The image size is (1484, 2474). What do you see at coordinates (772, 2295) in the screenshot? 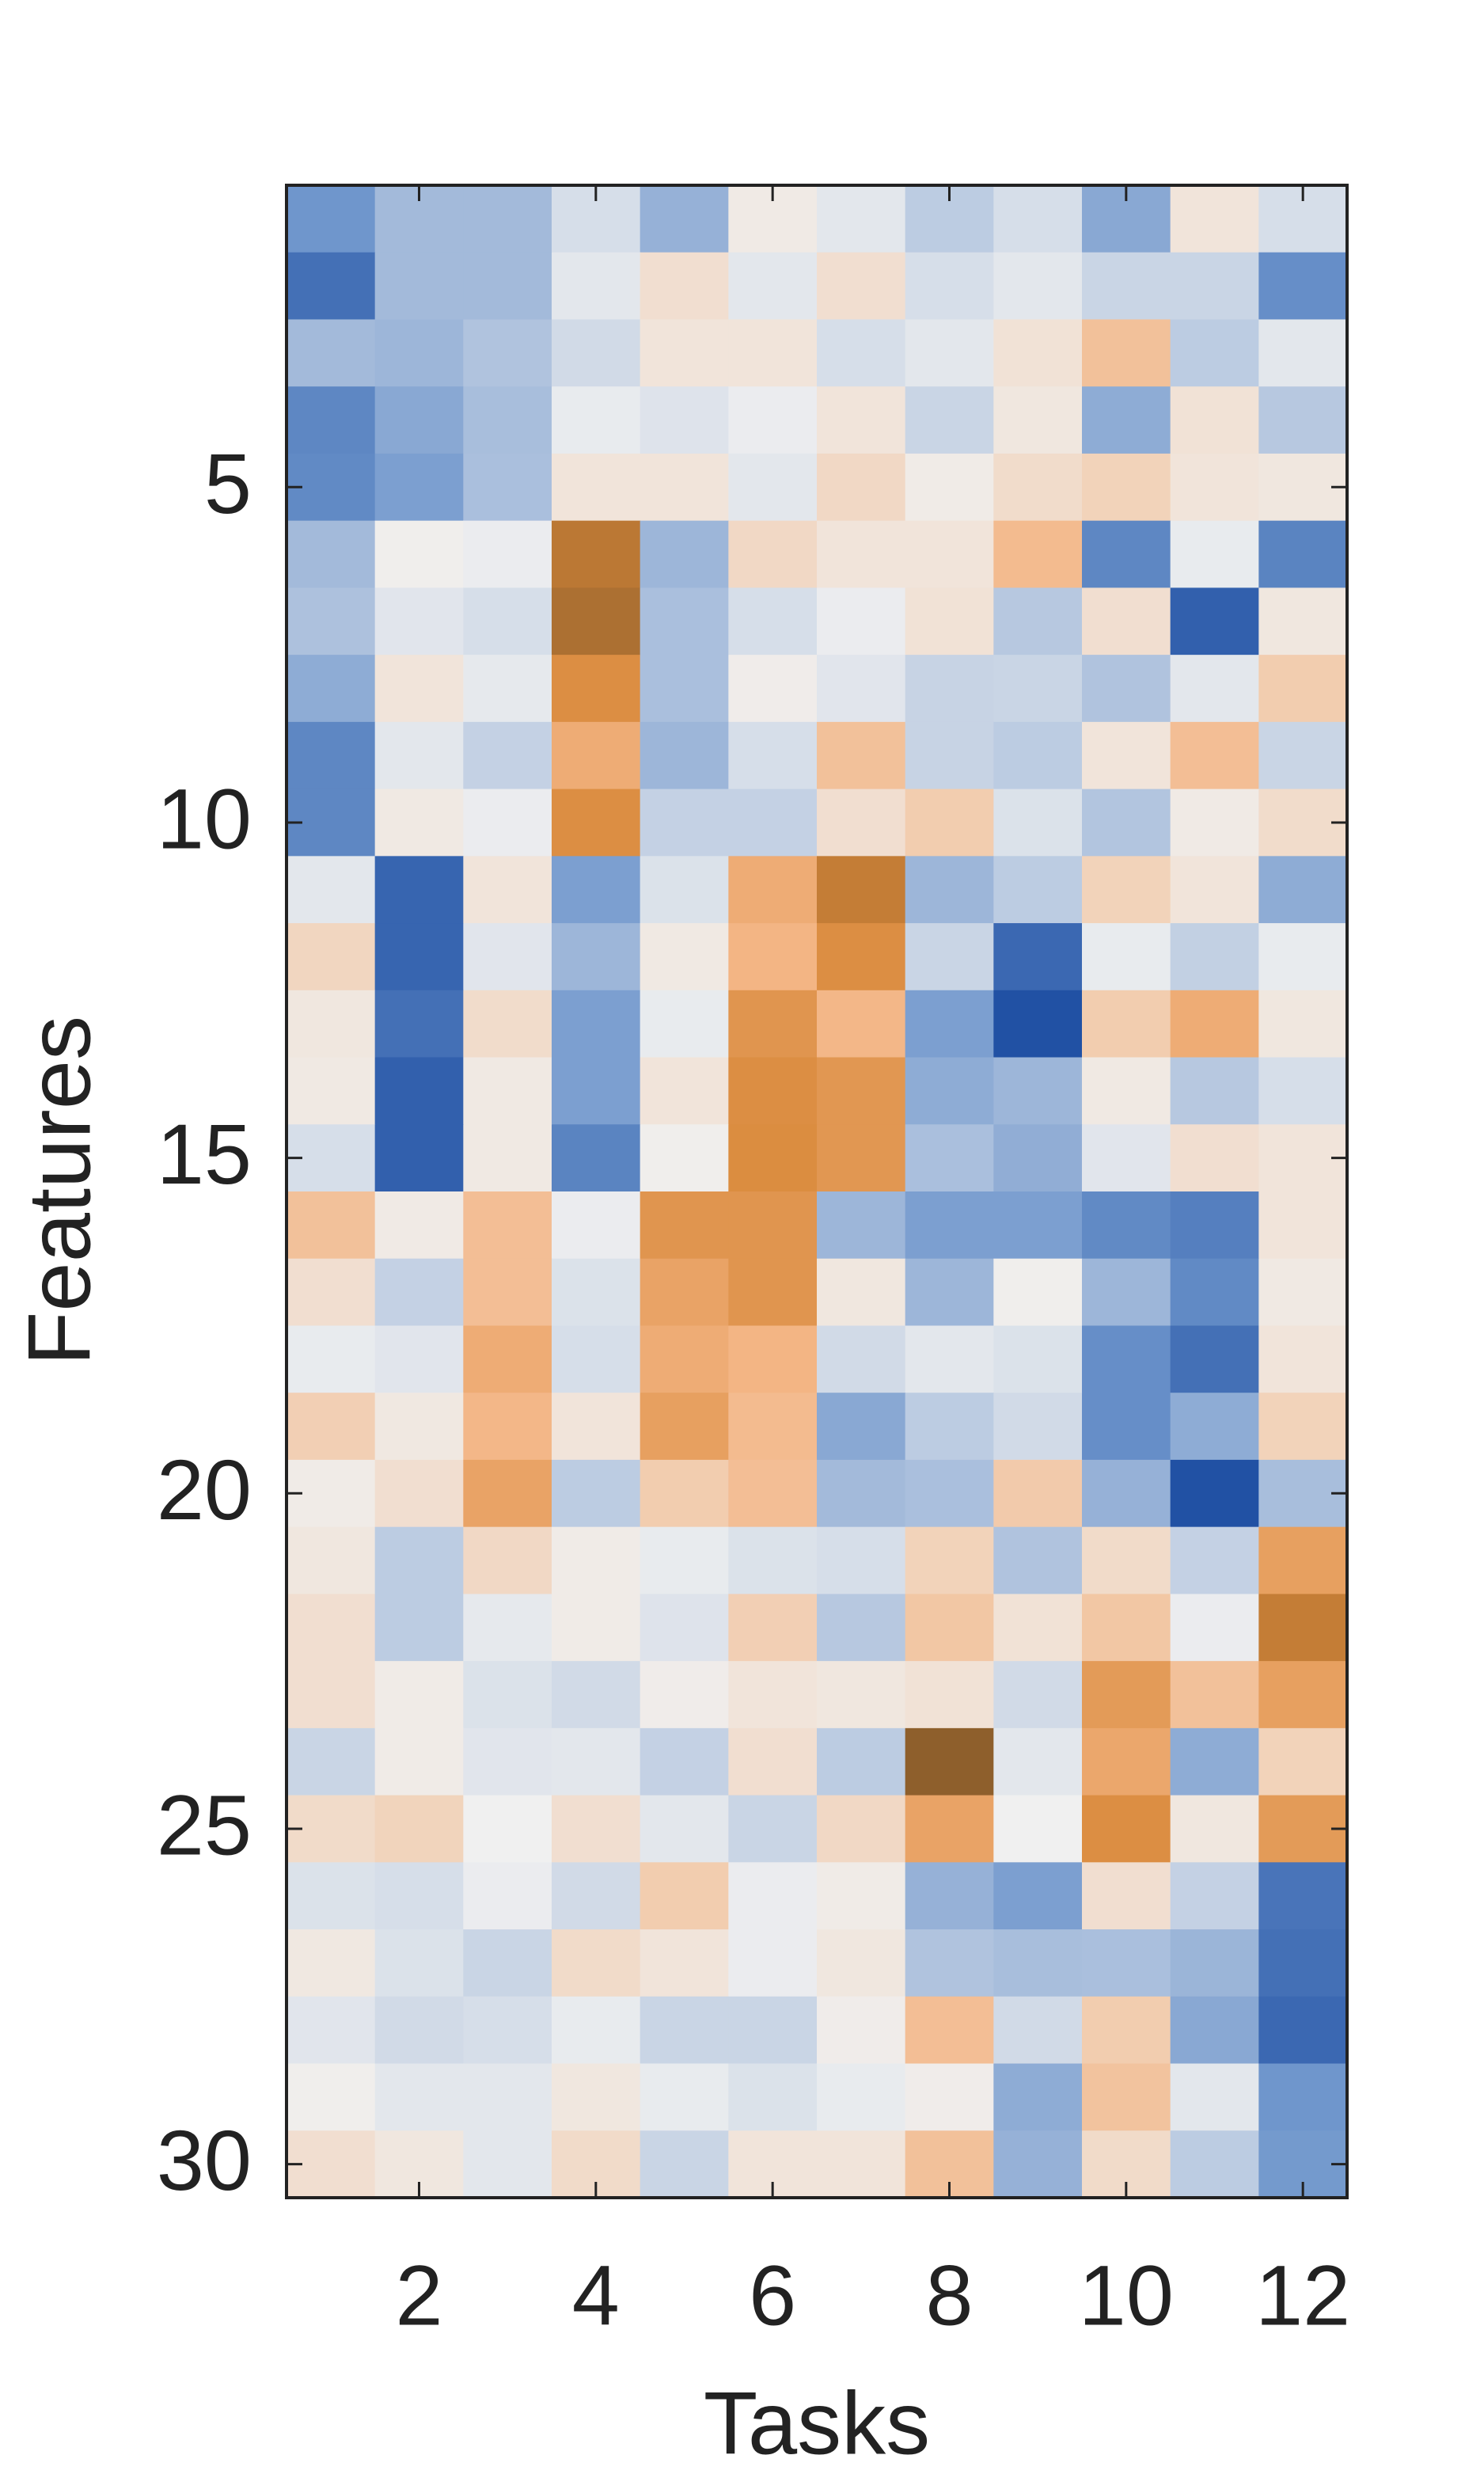
I see `x-tick-label: 6` at bounding box center [772, 2295].